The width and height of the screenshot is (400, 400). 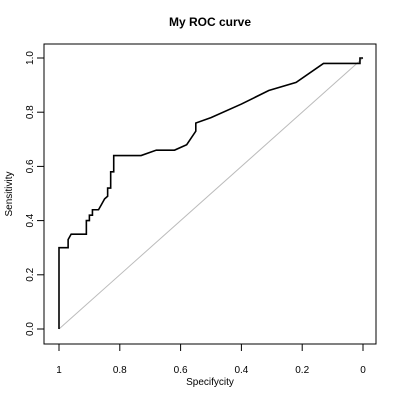 What do you see at coordinates (30, 329) in the screenshot?
I see `y-tick-label: 0.0` at bounding box center [30, 329].